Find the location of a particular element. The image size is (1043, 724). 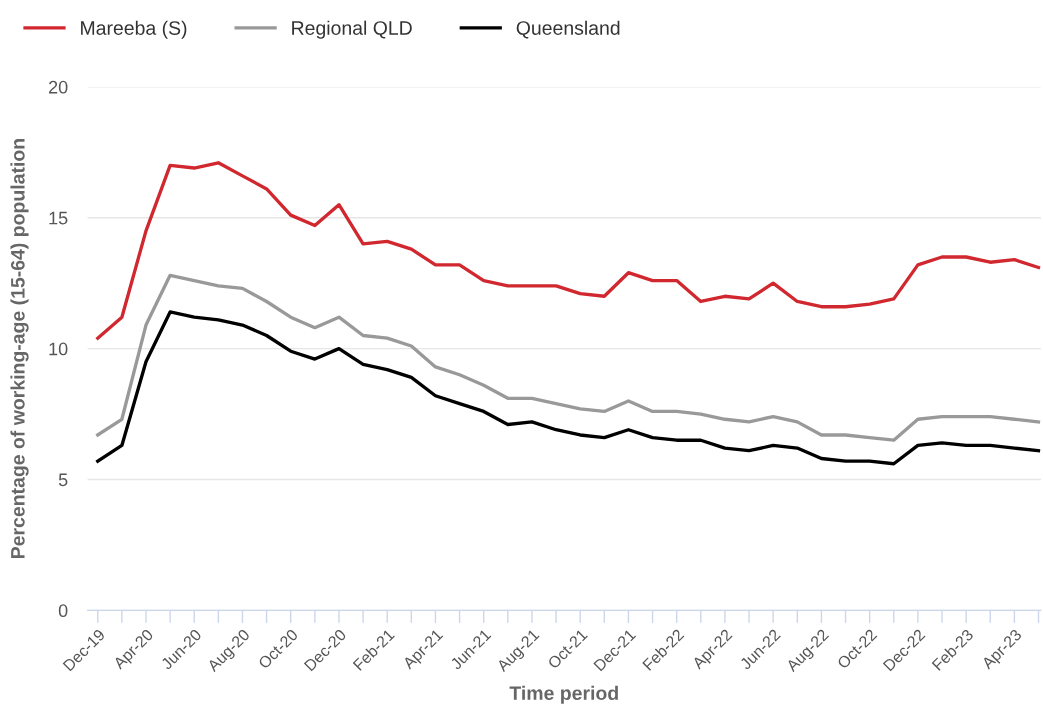

y-tick-label: 10 is located at coordinates (58, 349).